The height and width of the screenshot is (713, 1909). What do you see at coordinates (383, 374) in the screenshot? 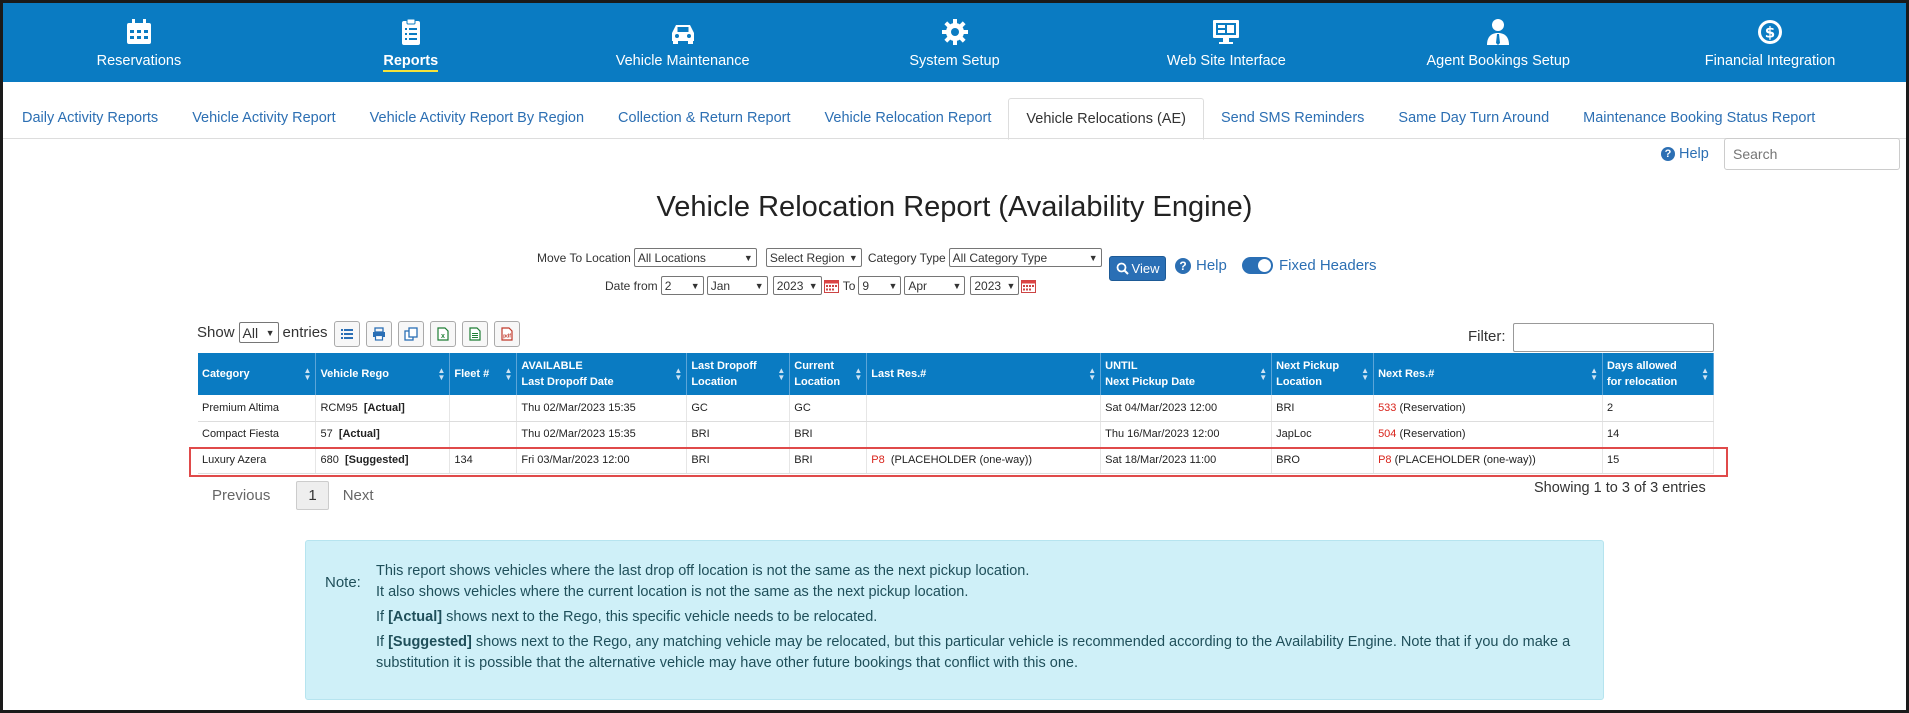
I see `column-header: Vehicle Rego ▲ ▼` at bounding box center [383, 374].